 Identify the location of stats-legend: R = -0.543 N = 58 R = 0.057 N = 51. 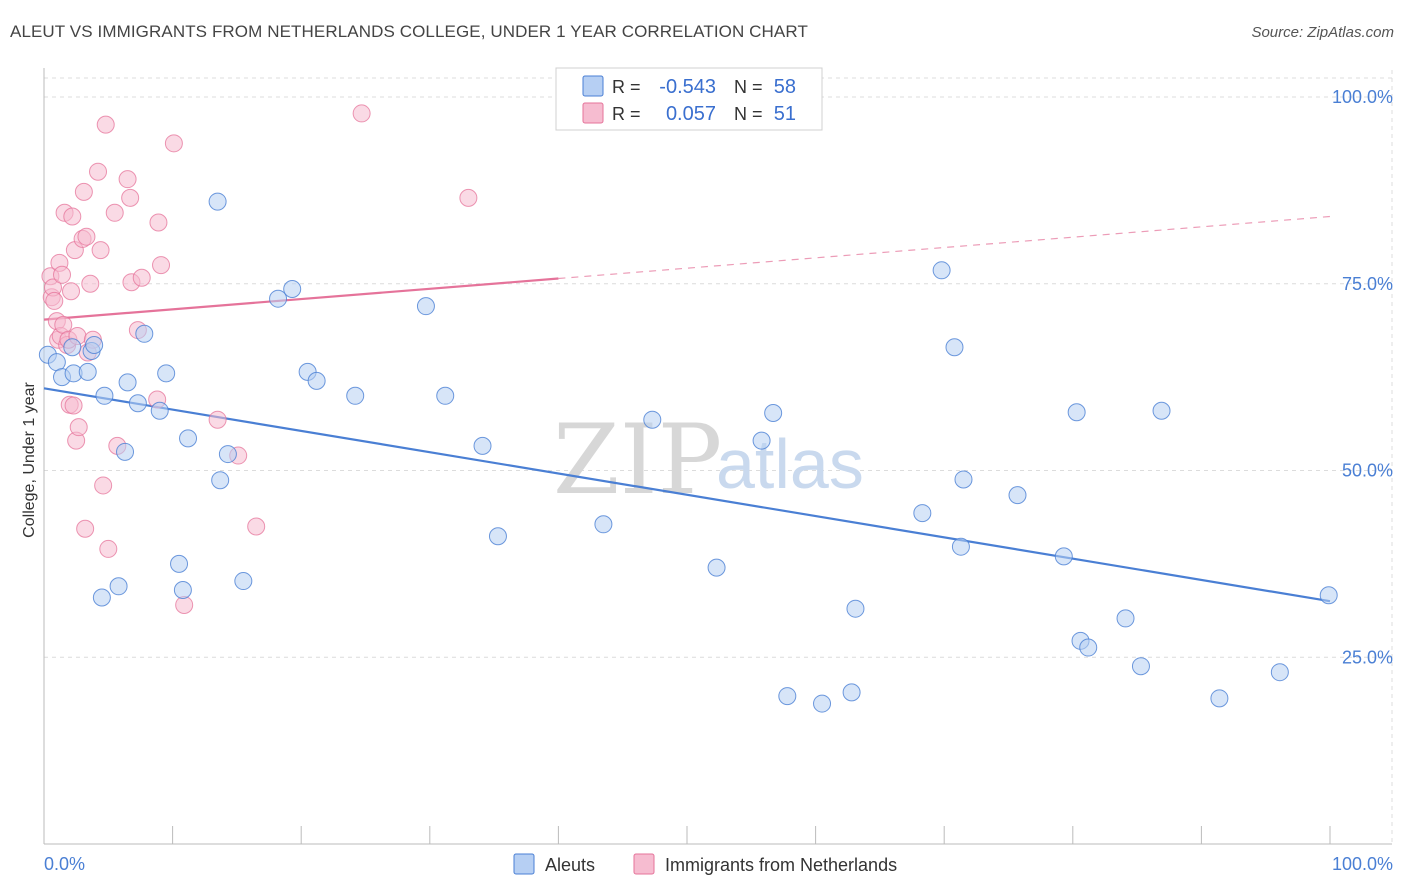
(689, 99).